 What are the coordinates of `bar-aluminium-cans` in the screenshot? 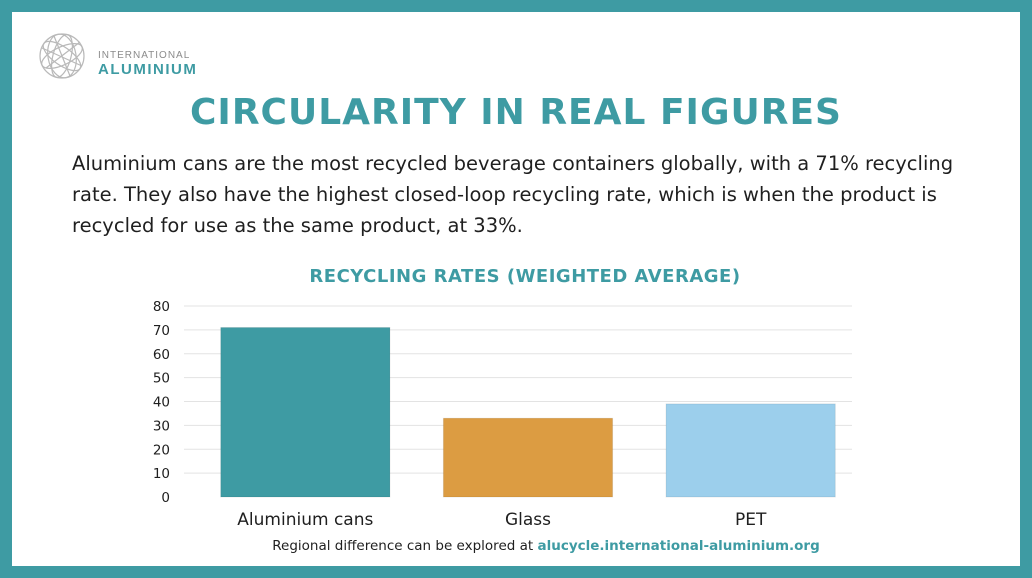 It's located at (305, 412).